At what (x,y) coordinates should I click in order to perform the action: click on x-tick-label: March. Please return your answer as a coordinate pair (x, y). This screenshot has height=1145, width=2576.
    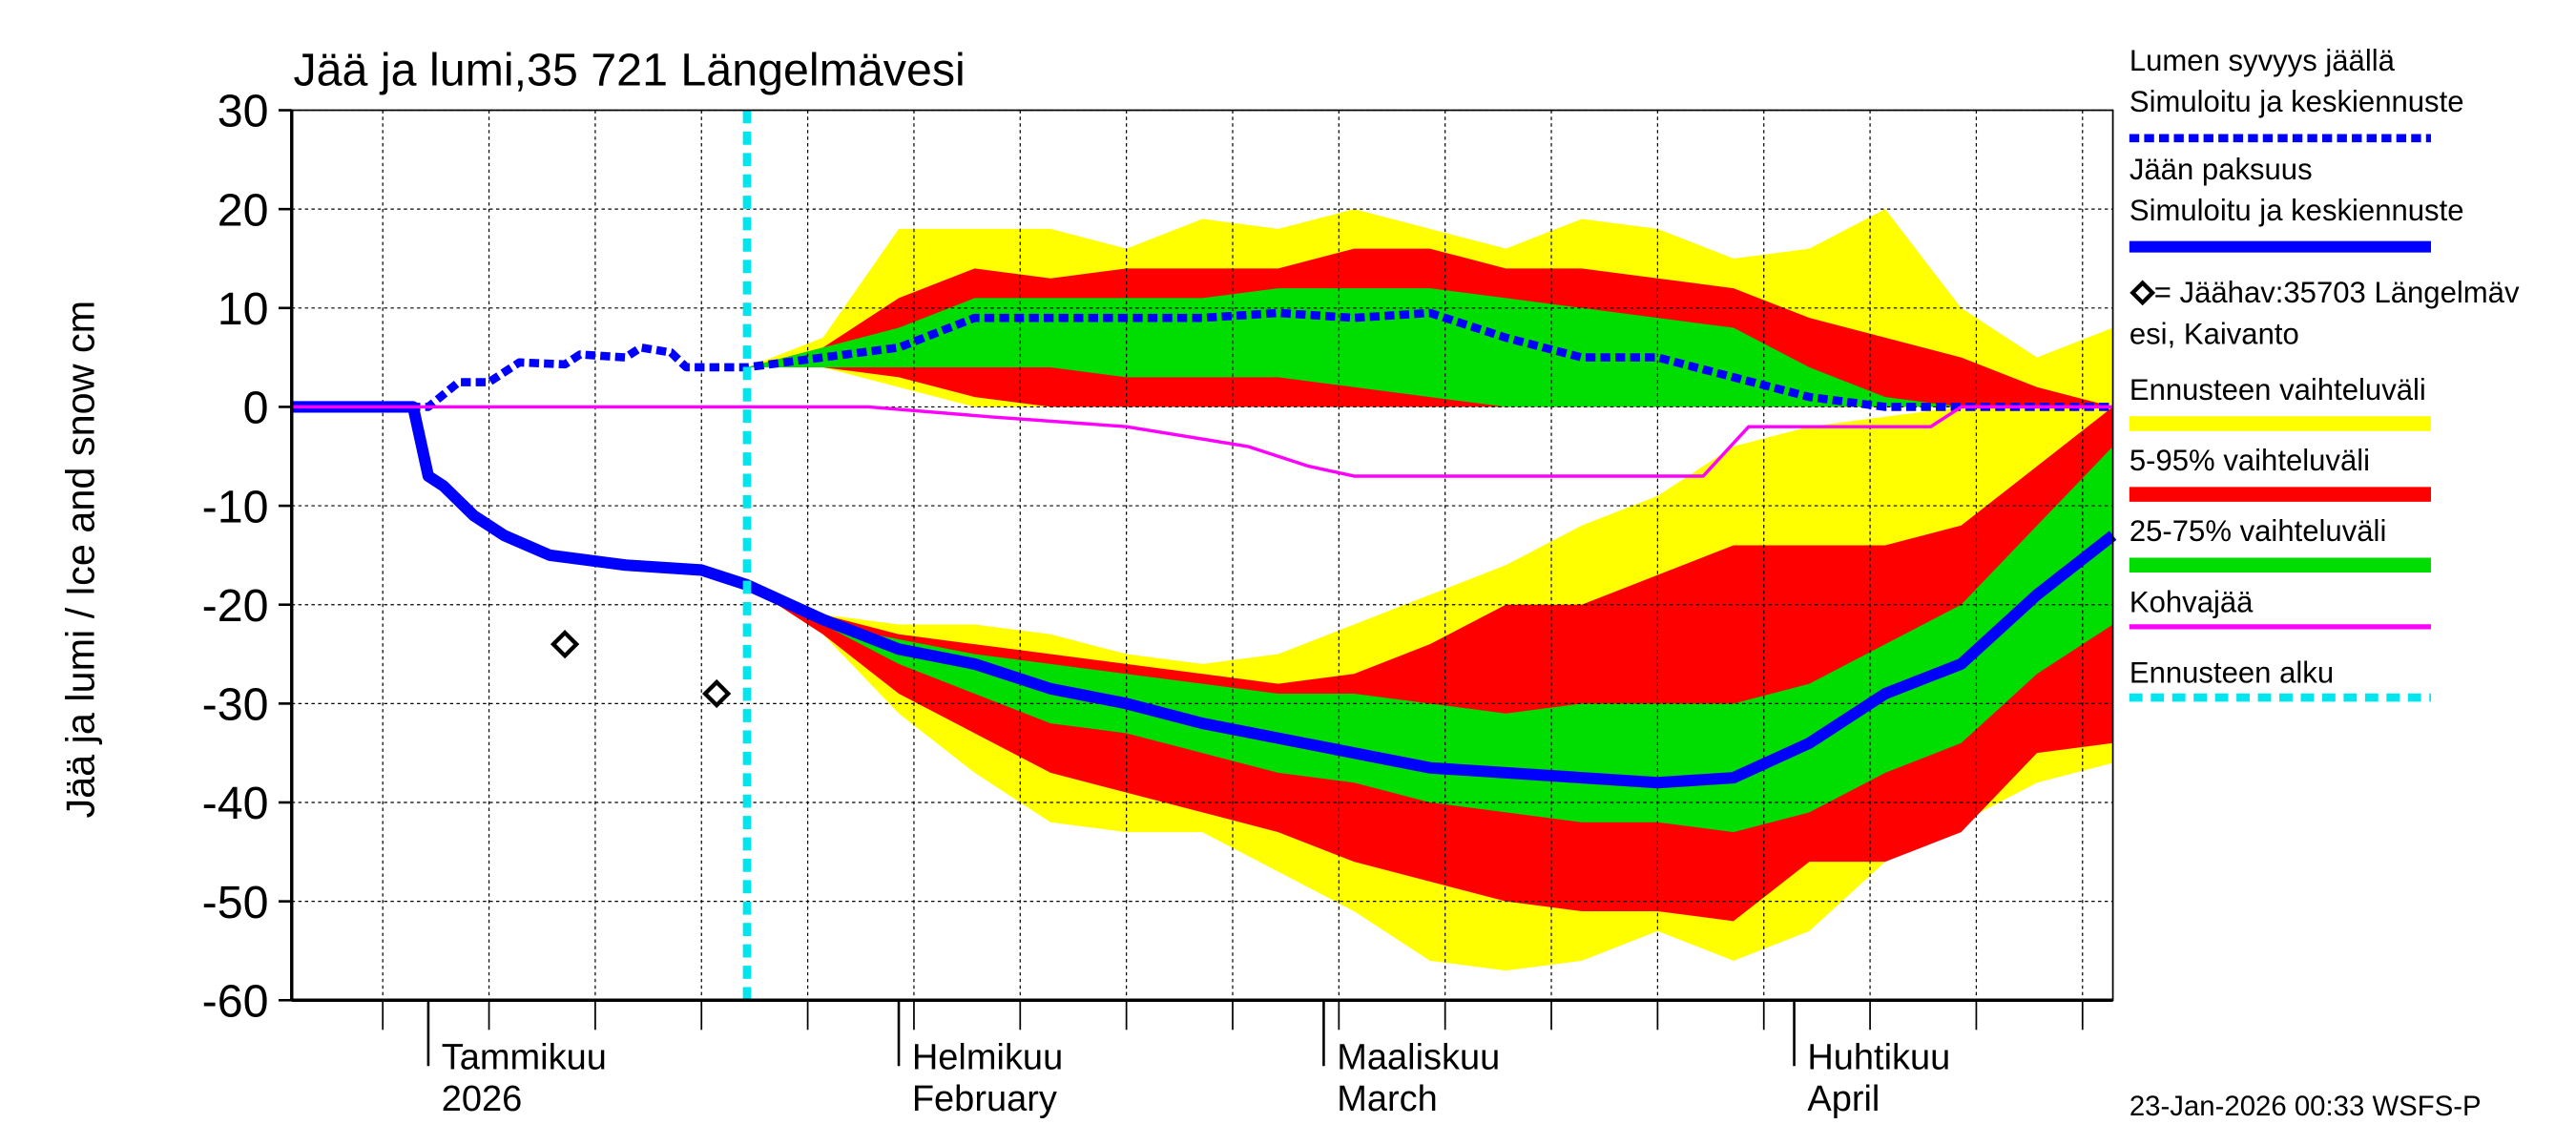
    Looking at the image, I should click on (1387, 1099).